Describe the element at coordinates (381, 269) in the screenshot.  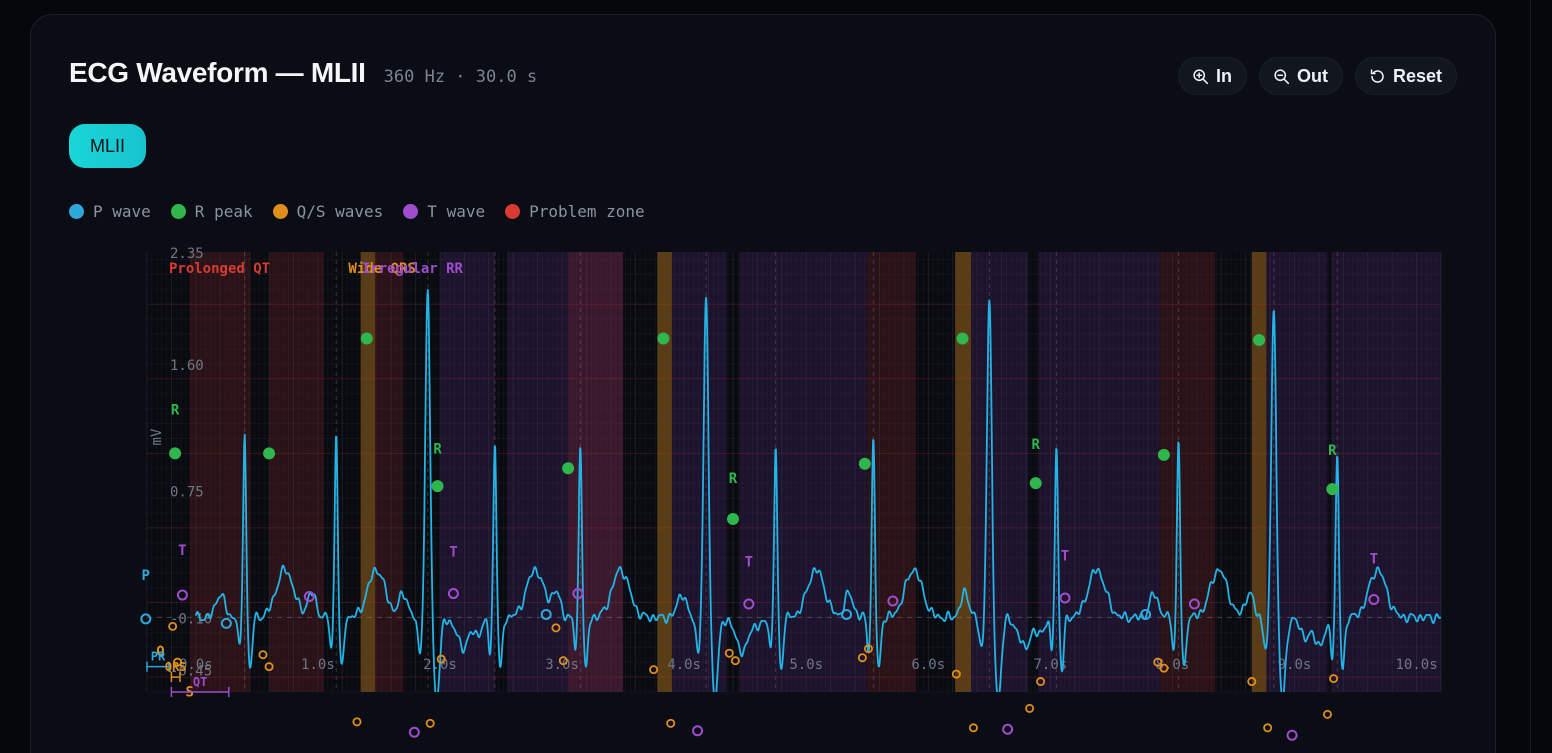
I see `problem-zone-label: Wide QRS` at that location.